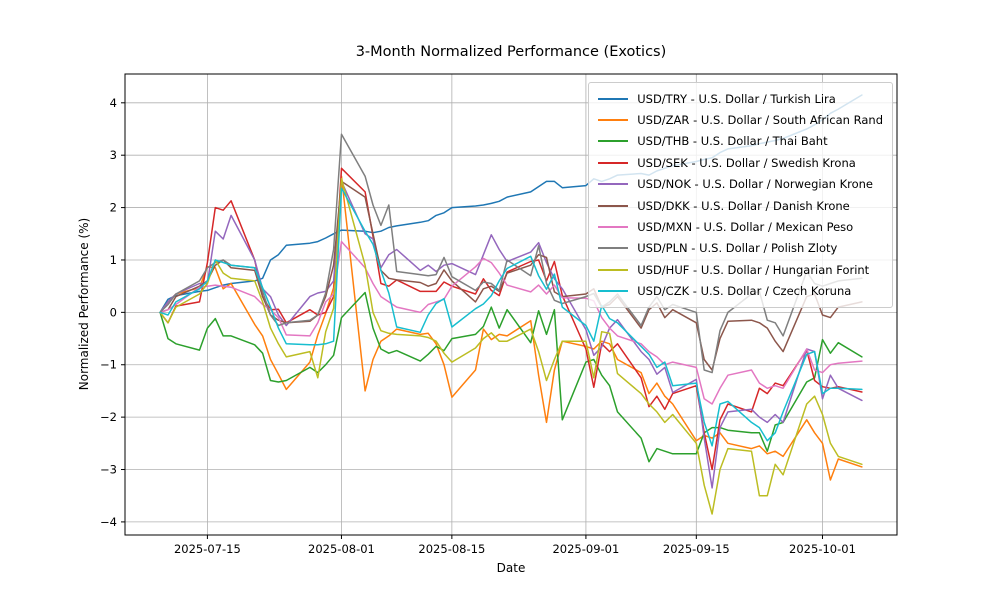 This screenshot has width=1000, height=600. What do you see at coordinates (585, 549) in the screenshot?
I see `x-tick-label: 2025-09-01` at bounding box center [585, 549].